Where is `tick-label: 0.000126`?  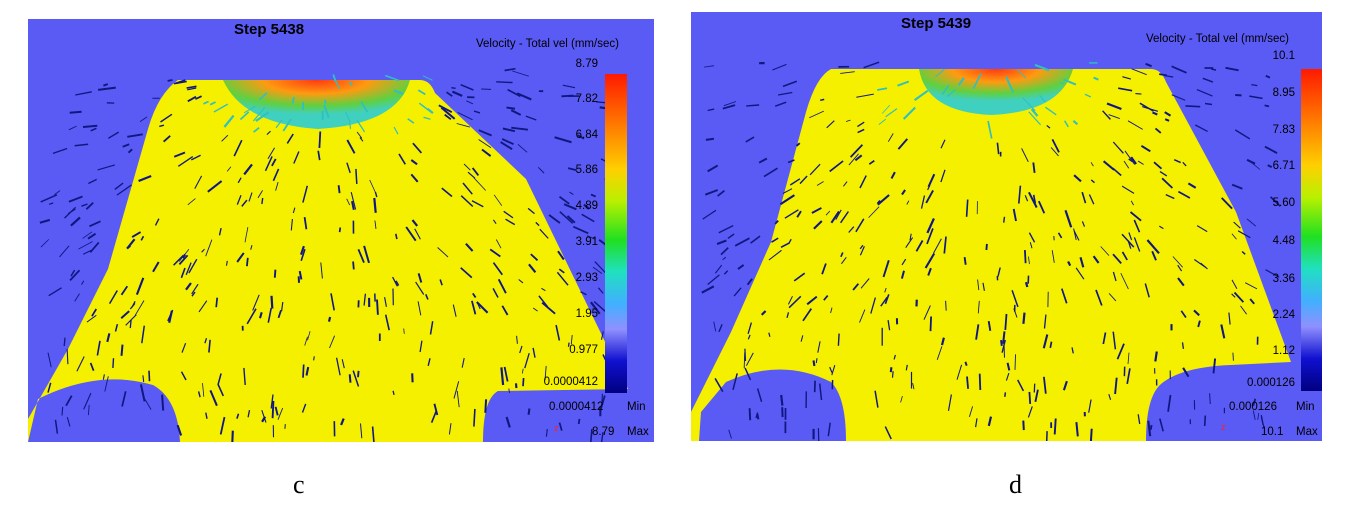
tick-label: 0.000126 is located at coordinates (1271, 383).